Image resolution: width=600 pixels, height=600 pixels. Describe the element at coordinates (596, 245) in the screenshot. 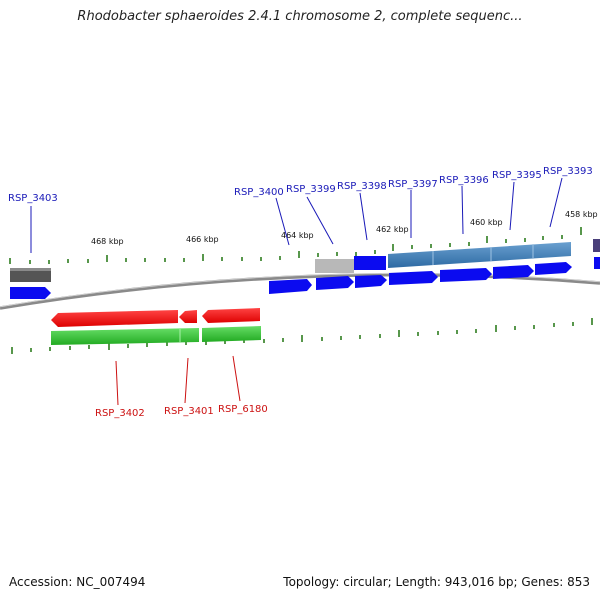

I see `gene-feature-purple` at that location.